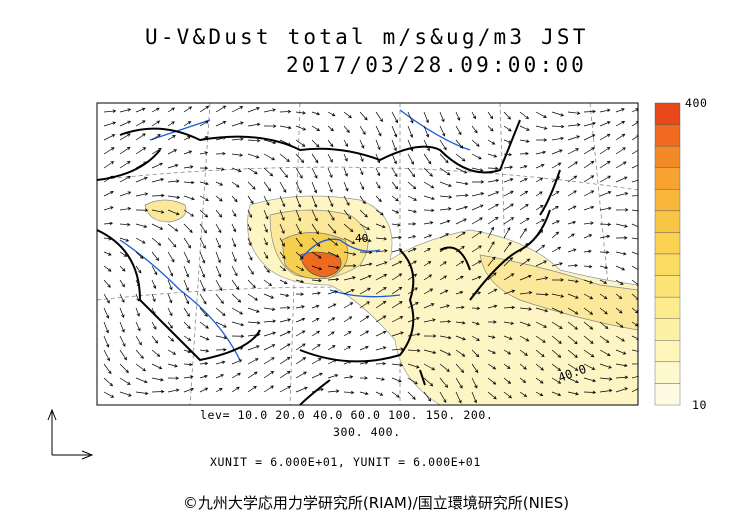 The image size is (752, 532). I want to click on contour-label: 40, so click(361, 238).